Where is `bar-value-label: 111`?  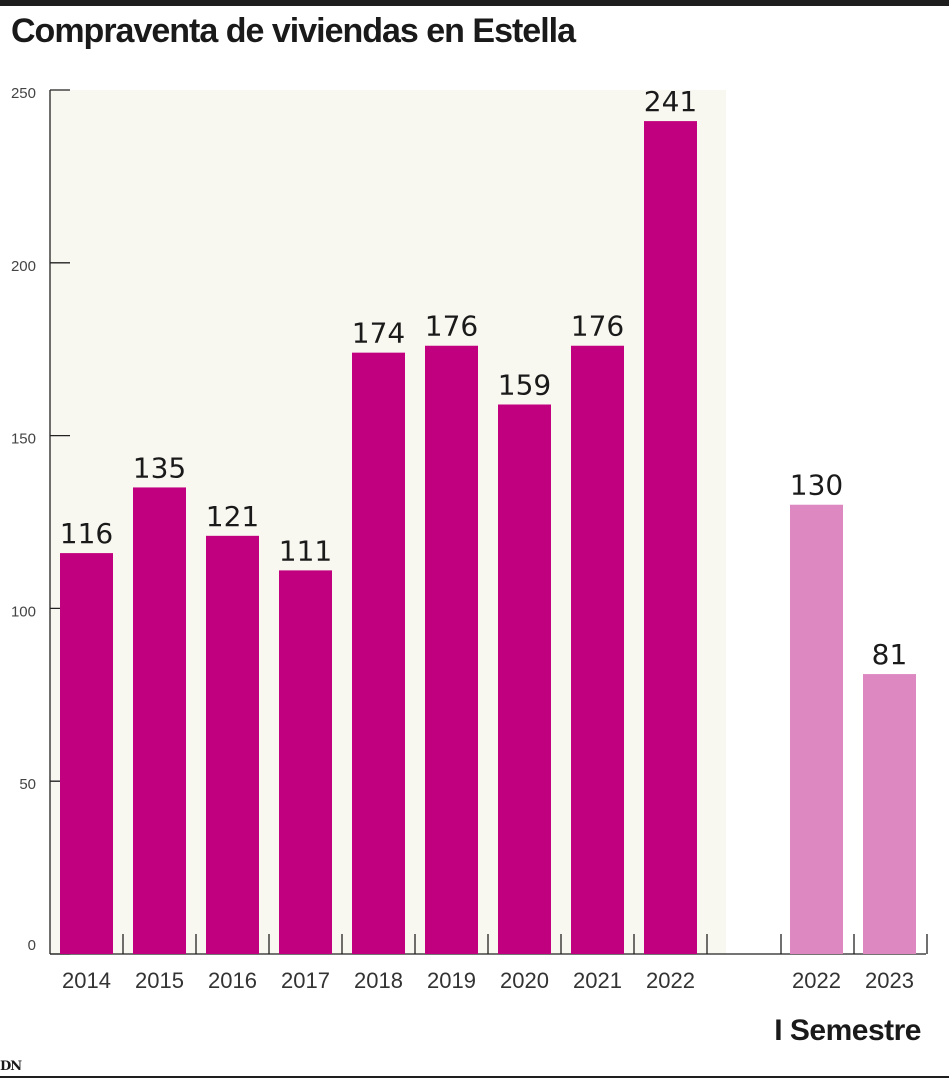 bar-value-label: 111 is located at coordinates (305, 550).